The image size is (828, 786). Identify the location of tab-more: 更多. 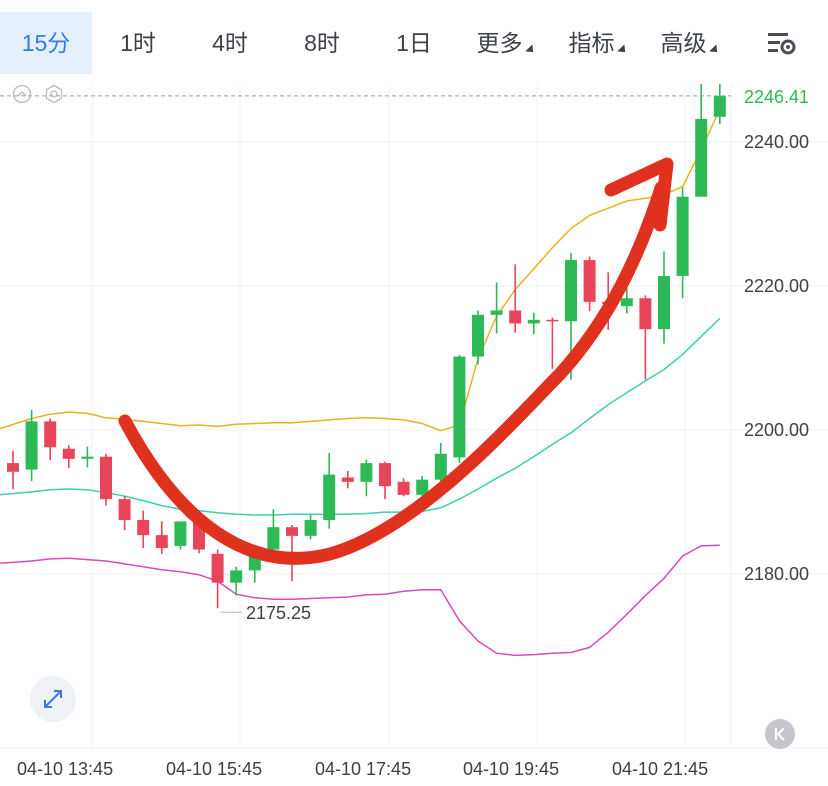
(506, 43).